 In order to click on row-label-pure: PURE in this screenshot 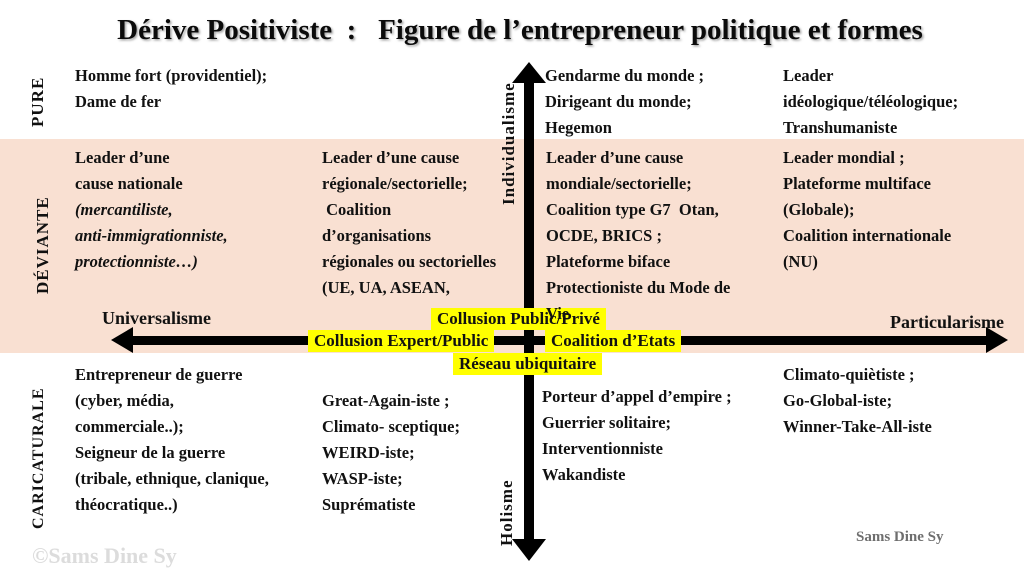, I will do `click(37, 102)`.